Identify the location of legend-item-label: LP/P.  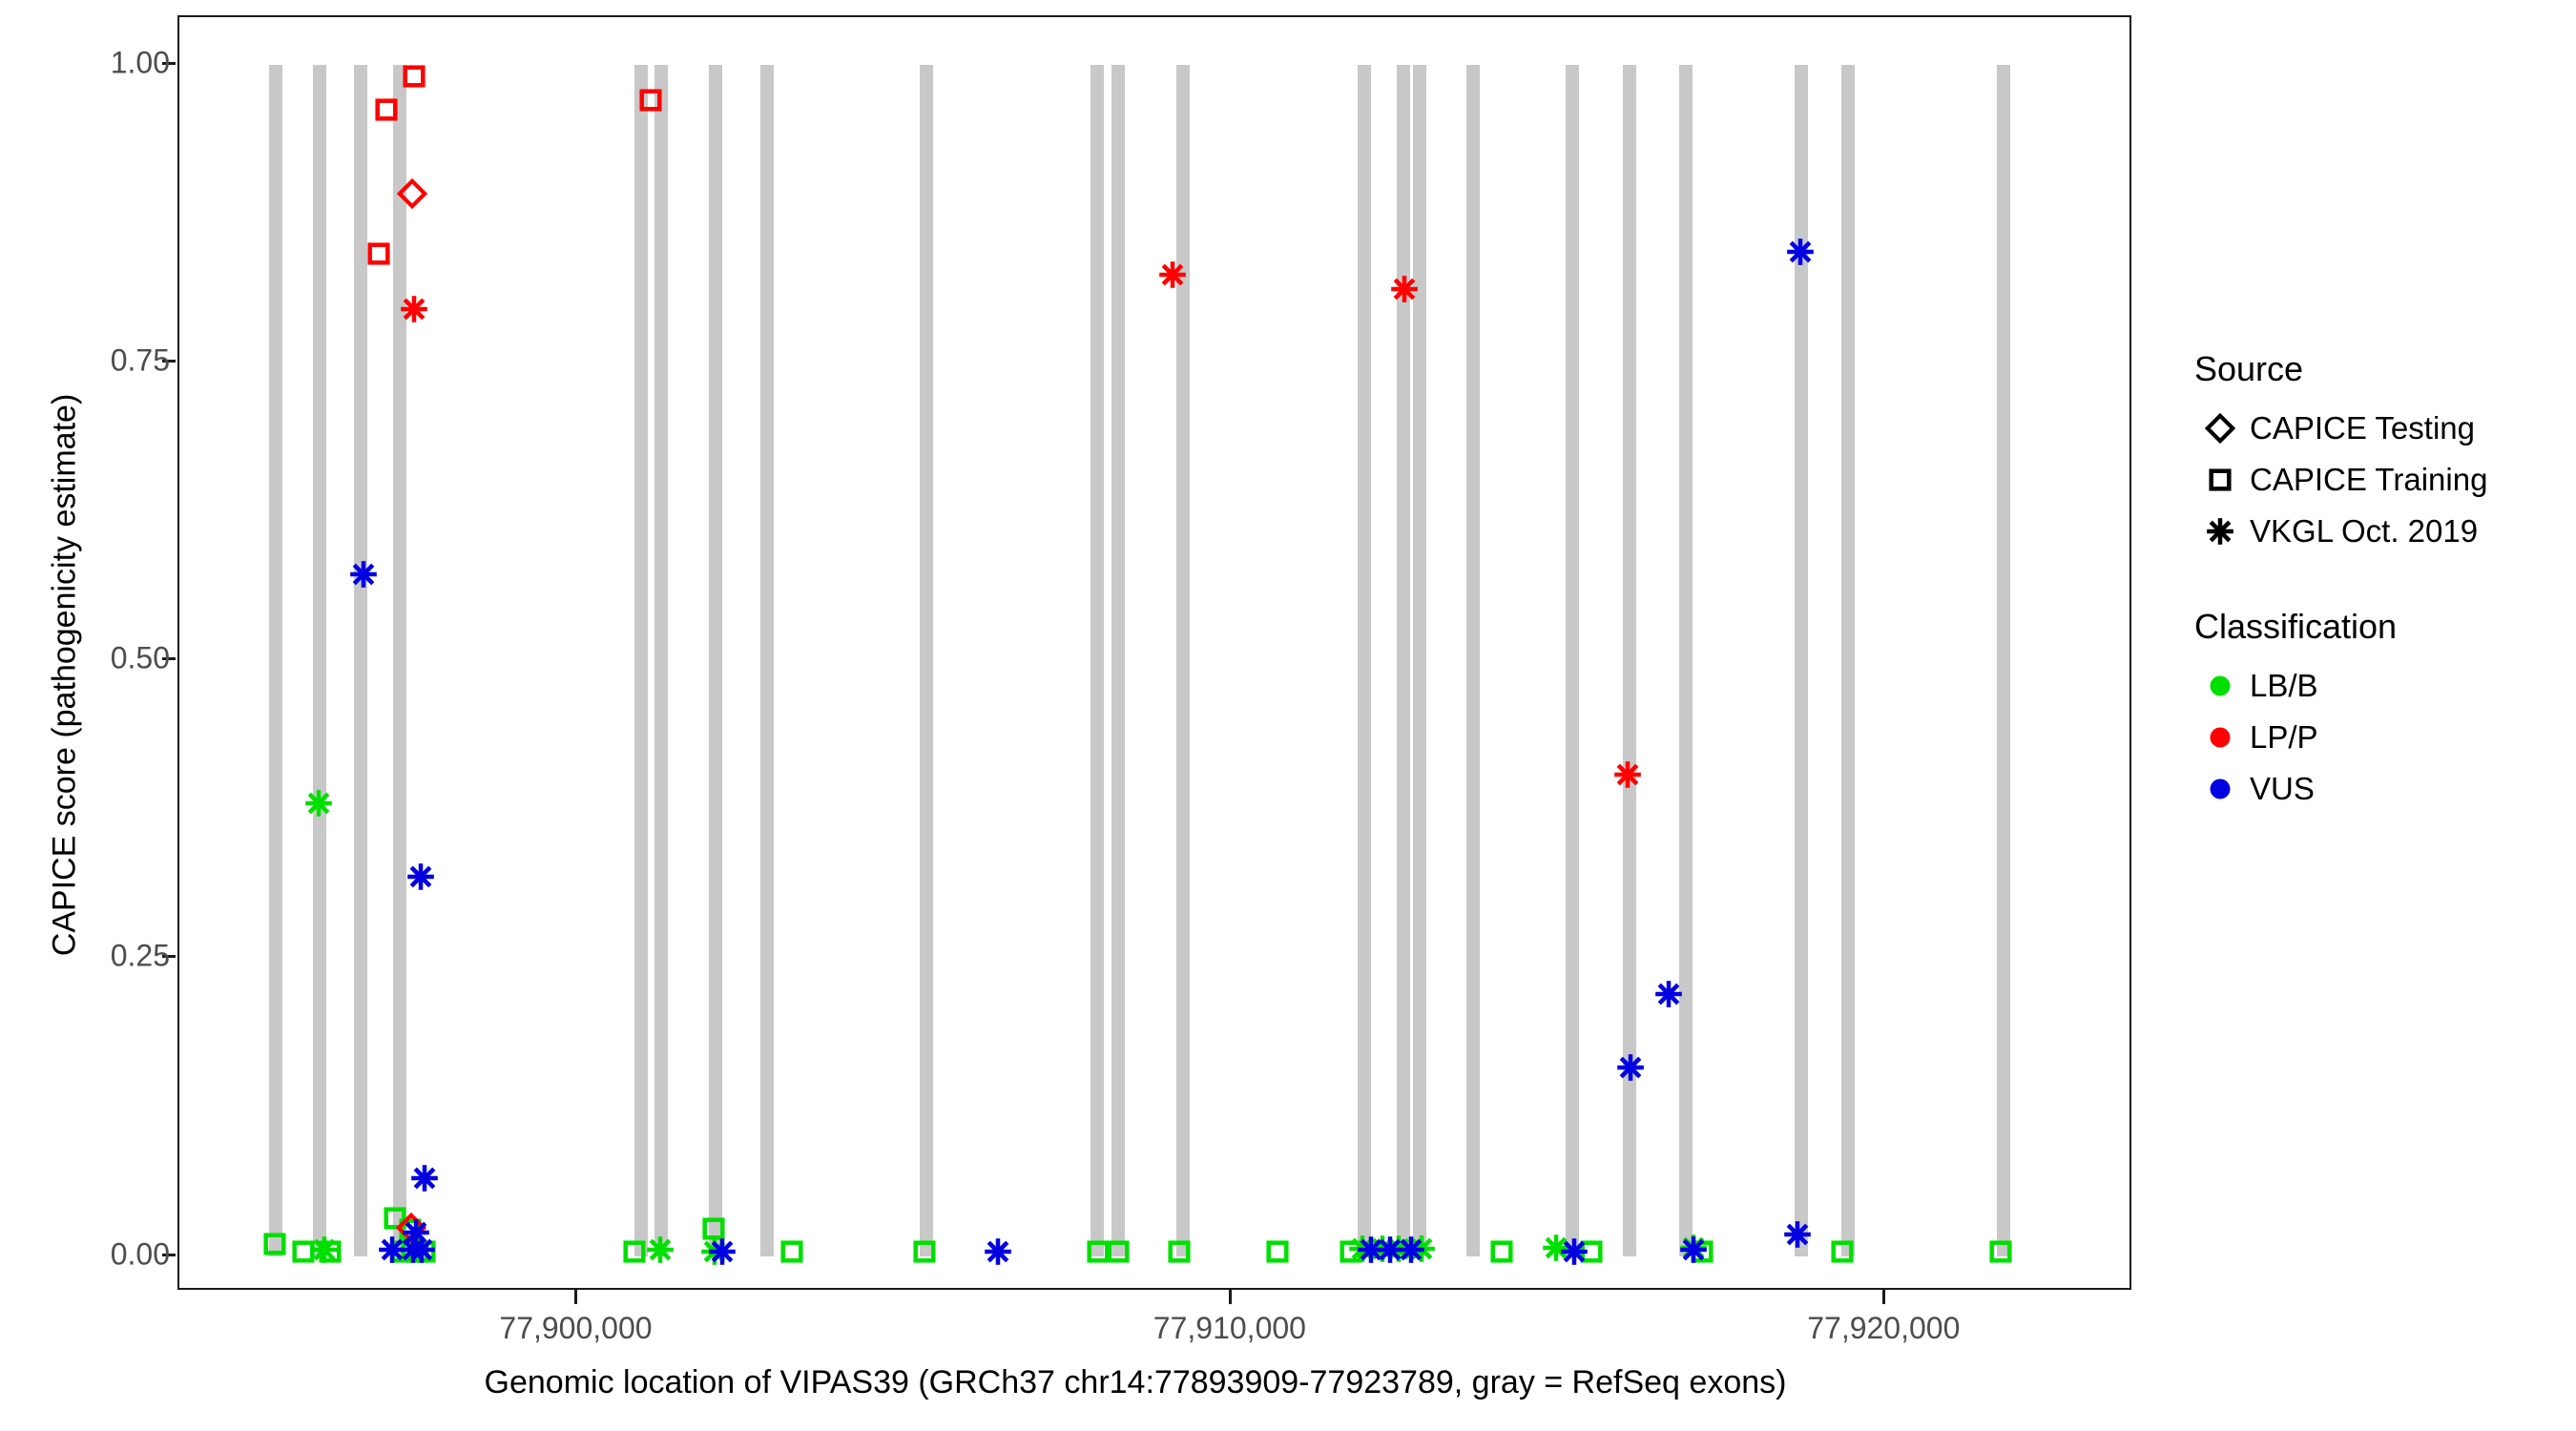
(2284, 737).